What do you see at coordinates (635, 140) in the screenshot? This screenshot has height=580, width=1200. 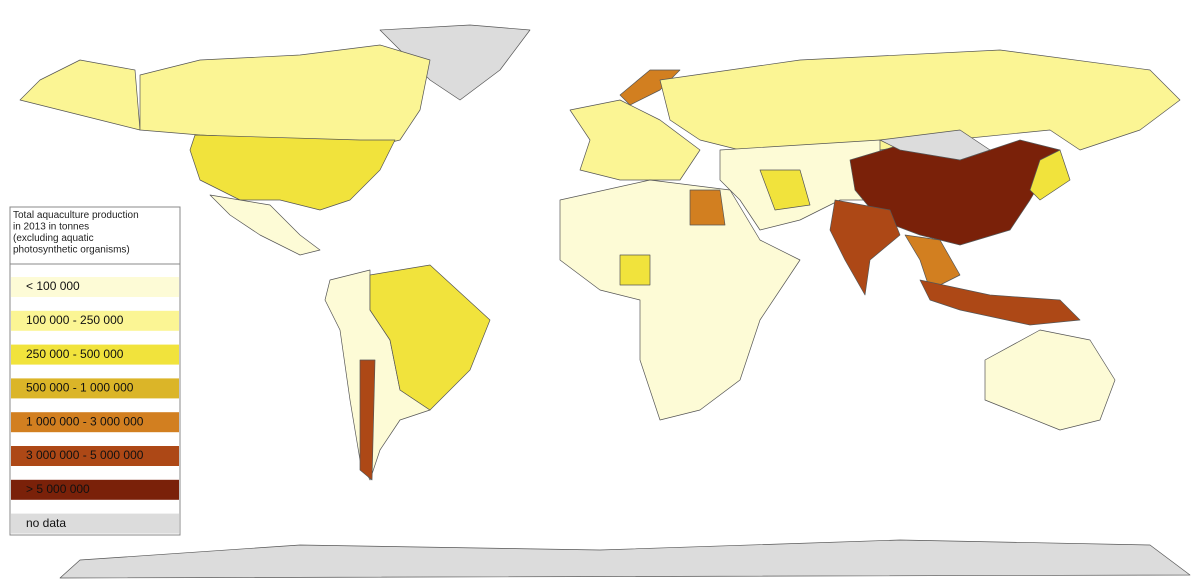 I see `europe` at bounding box center [635, 140].